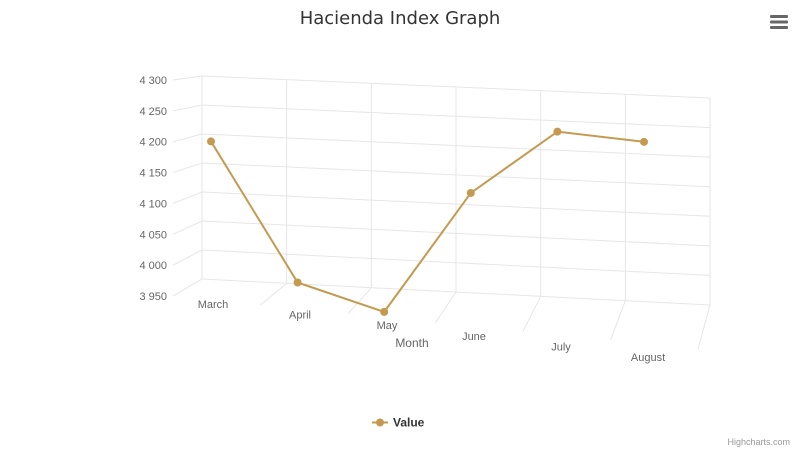  What do you see at coordinates (153, 189) in the screenshot?
I see `y-axis: 3 950 4 000 4 050 4 100 4 150 4 200 4 250 4 300` at bounding box center [153, 189].